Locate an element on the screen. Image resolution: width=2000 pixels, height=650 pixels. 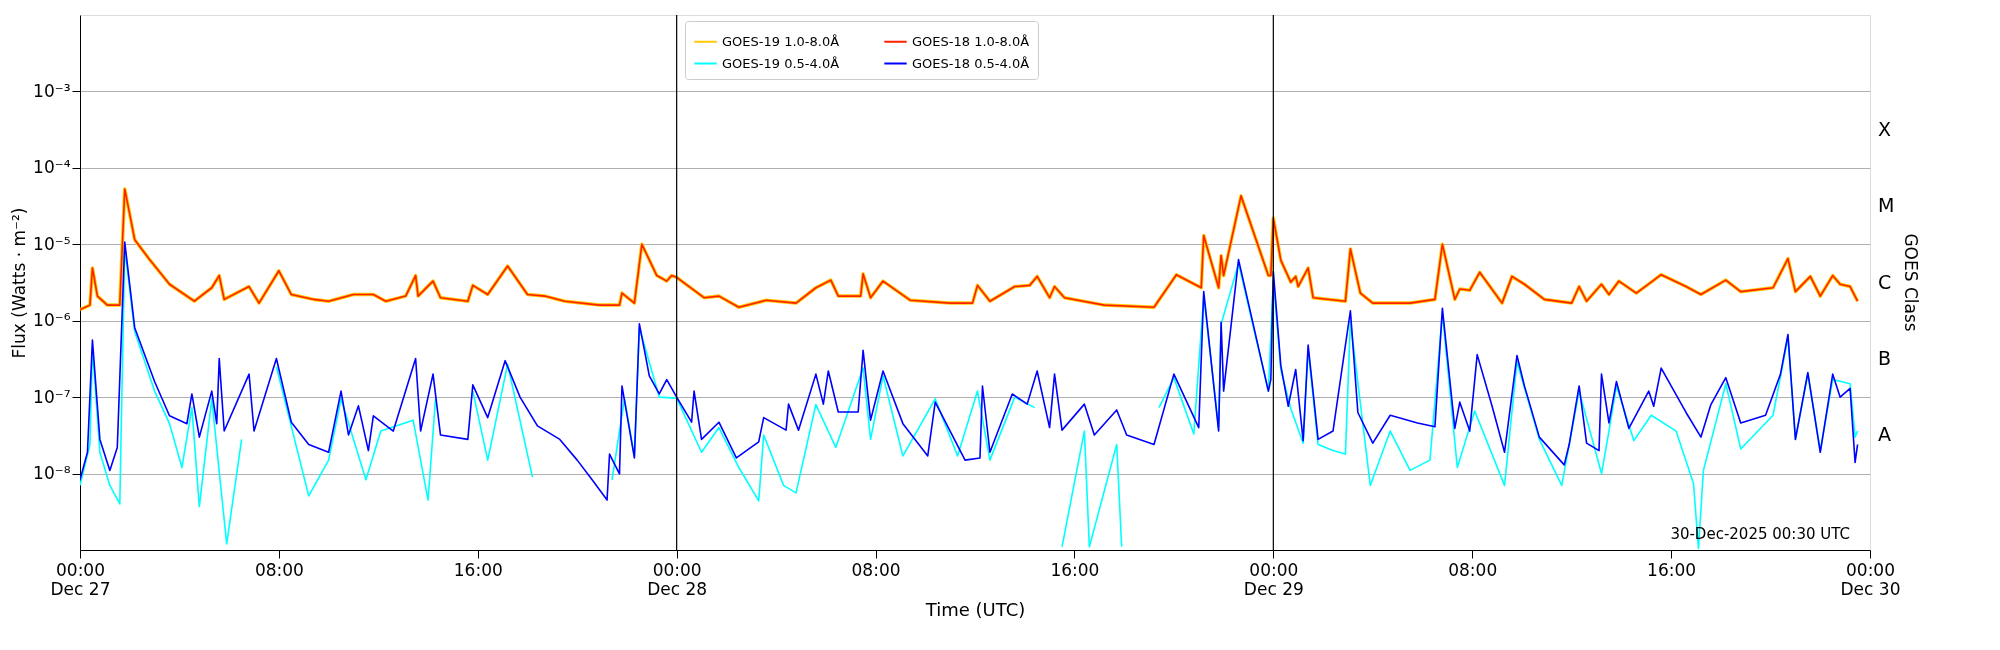
x-tick-label: 00:00 Dec 27 is located at coordinates (80, 579).